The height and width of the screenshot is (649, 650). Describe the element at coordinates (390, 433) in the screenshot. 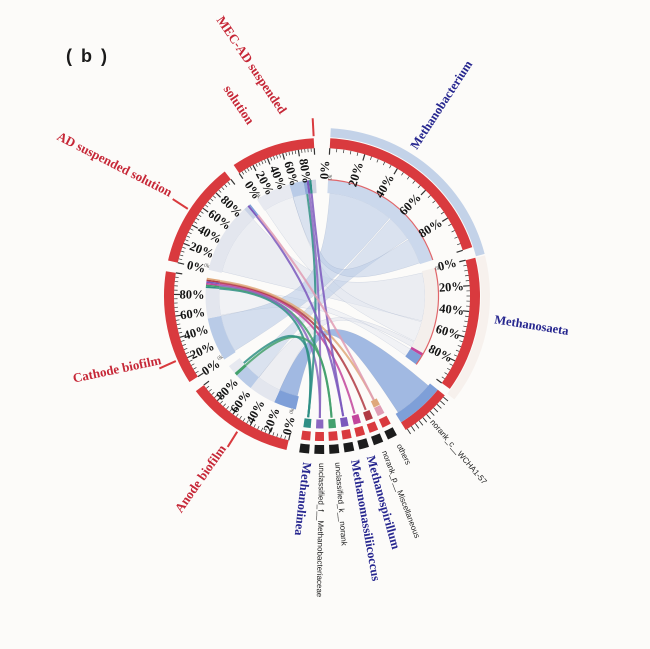

I see `identity-band-others` at that location.